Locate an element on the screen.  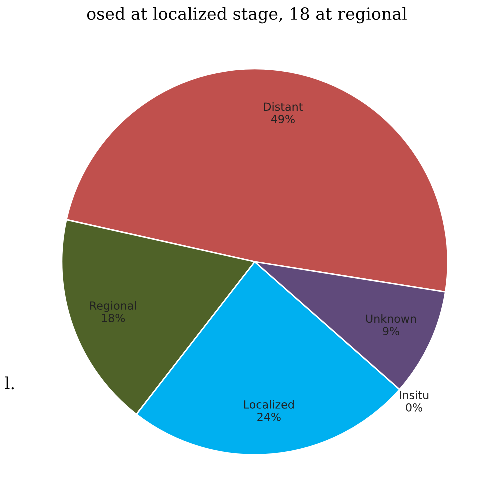
text: osed at localized stage, 18 at regional is located at coordinates (247, 15).